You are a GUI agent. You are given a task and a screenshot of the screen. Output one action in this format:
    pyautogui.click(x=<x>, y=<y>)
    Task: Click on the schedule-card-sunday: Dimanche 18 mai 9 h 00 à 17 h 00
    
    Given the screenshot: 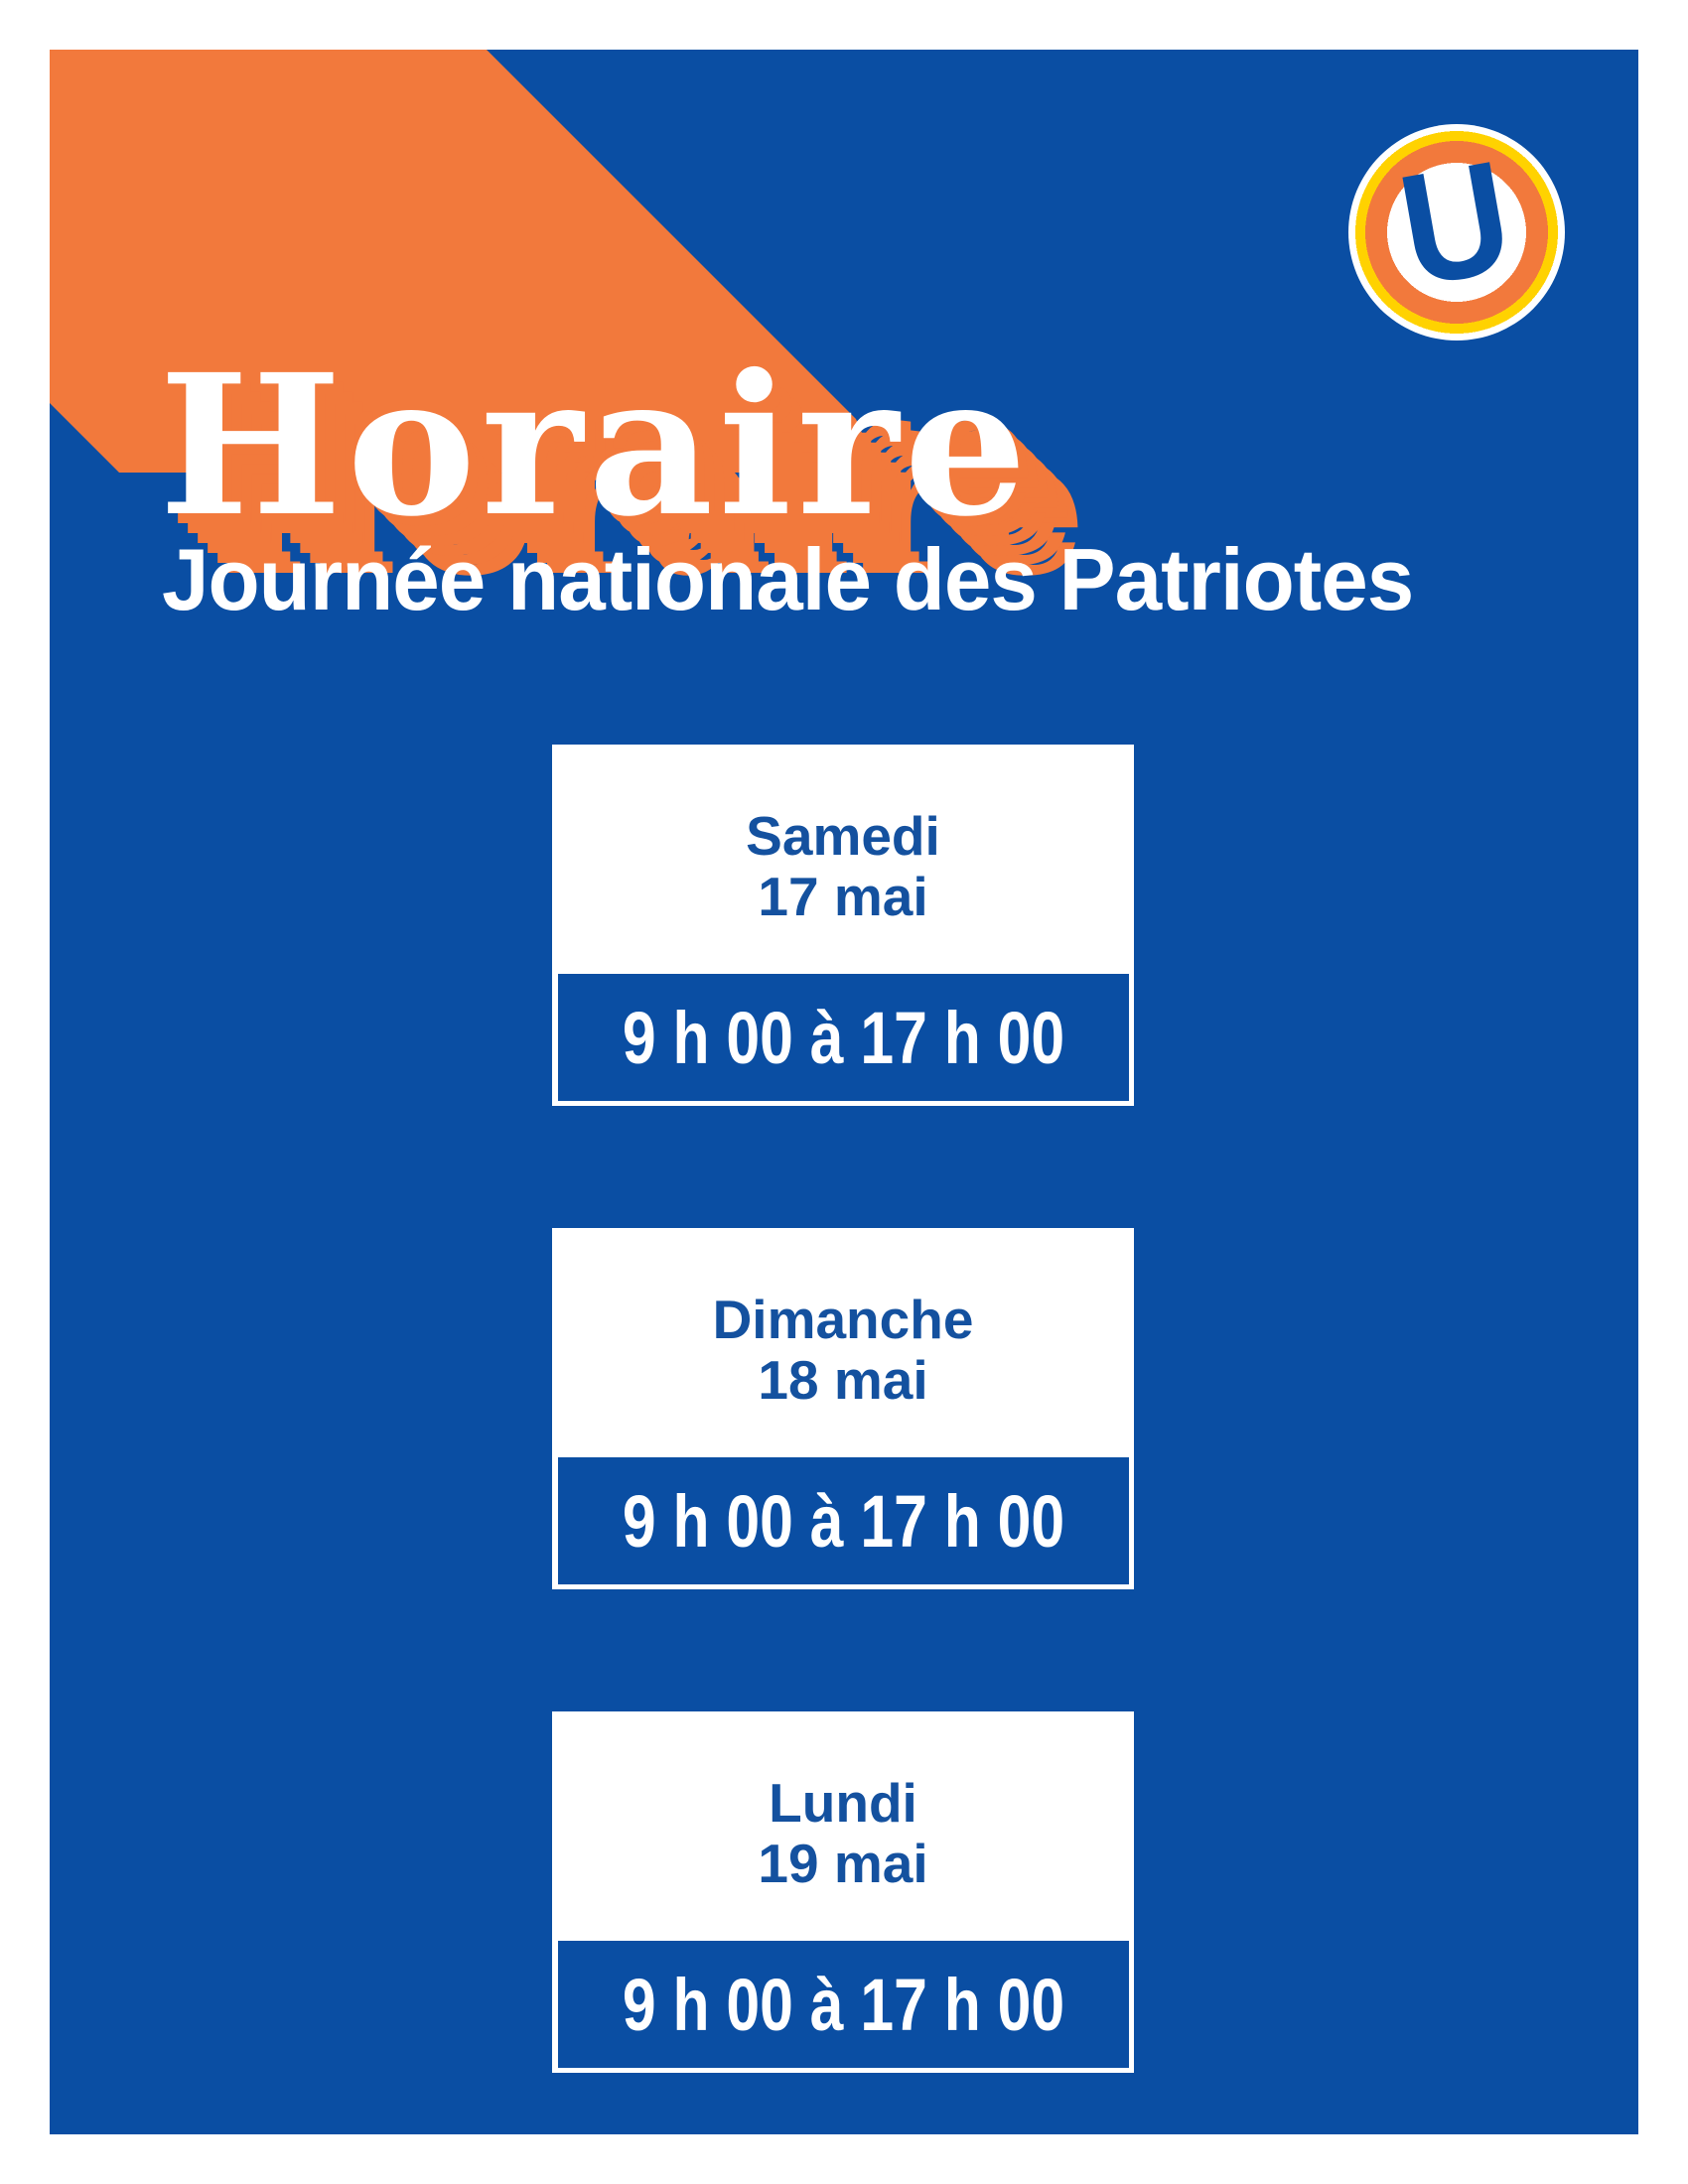 What is the action you would take?
    pyautogui.click(x=843, y=1408)
    